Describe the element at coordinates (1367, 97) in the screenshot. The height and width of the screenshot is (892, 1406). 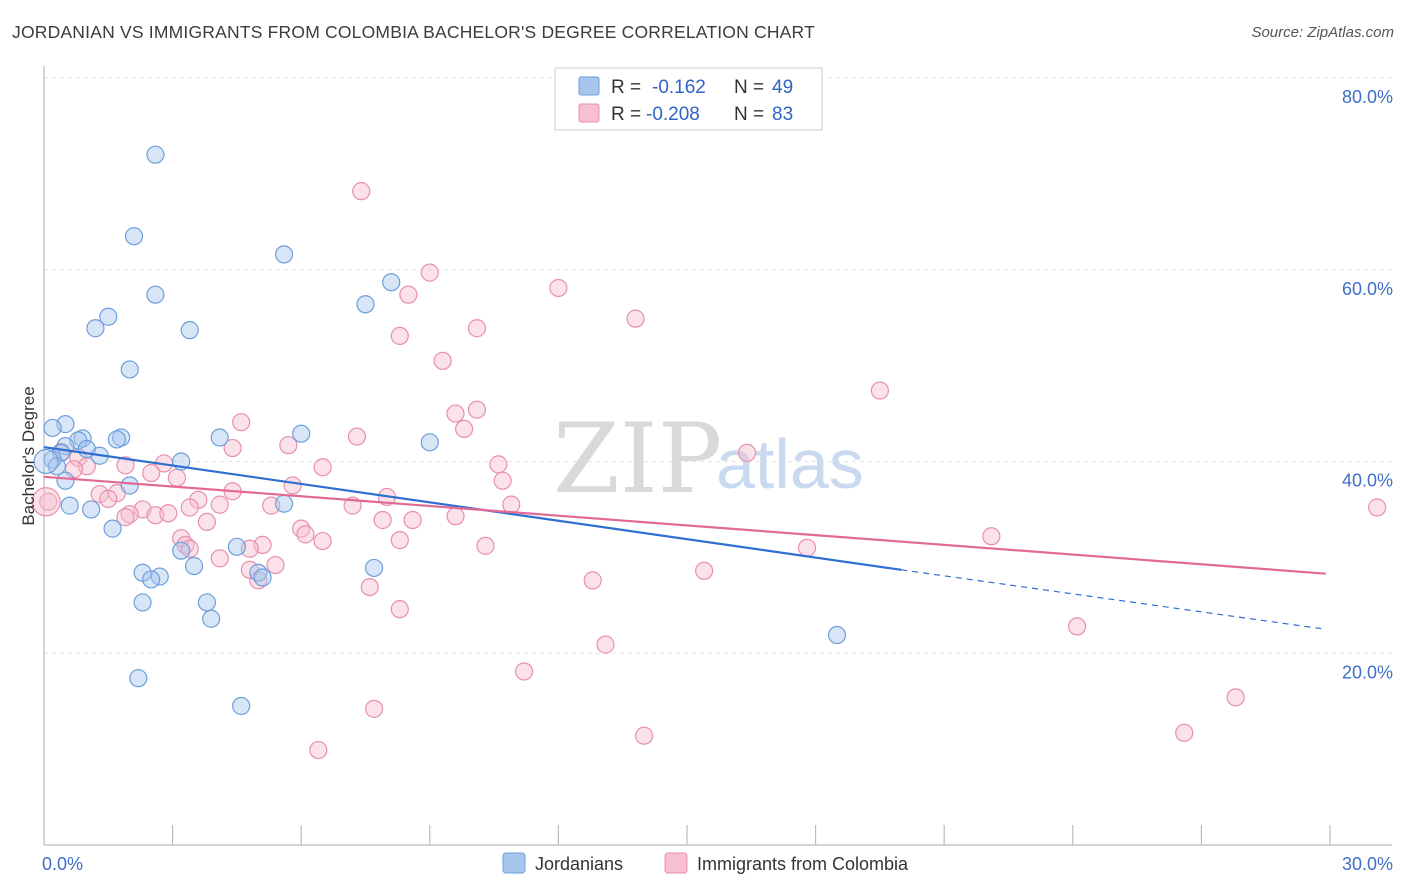
I see `y-tick-label: 80.0%` at that location.